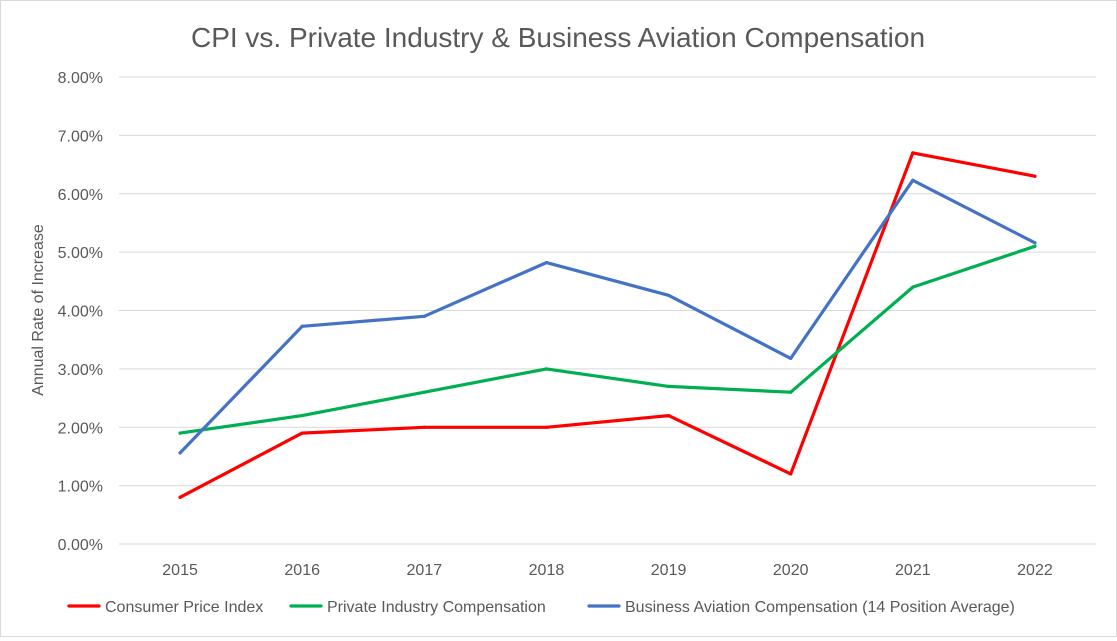 The width and height of the screenshot is (1117, 641). Describe the element at coordinates (80, 78) in the screenshot. I see `y-tick-label: 8.00%` at that location.